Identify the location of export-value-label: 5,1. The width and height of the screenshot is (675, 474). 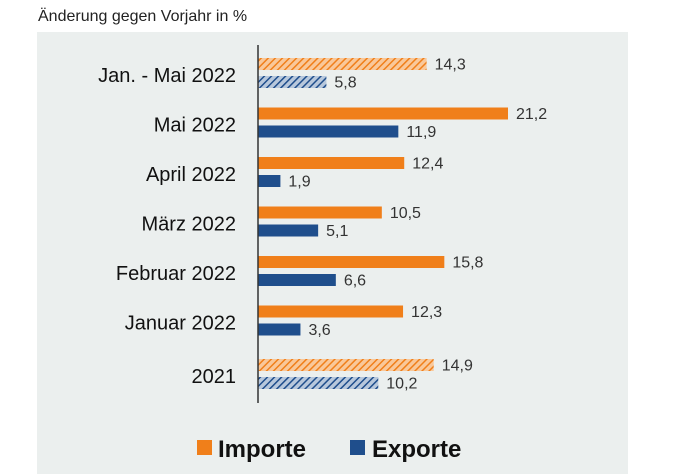
(337, 231).